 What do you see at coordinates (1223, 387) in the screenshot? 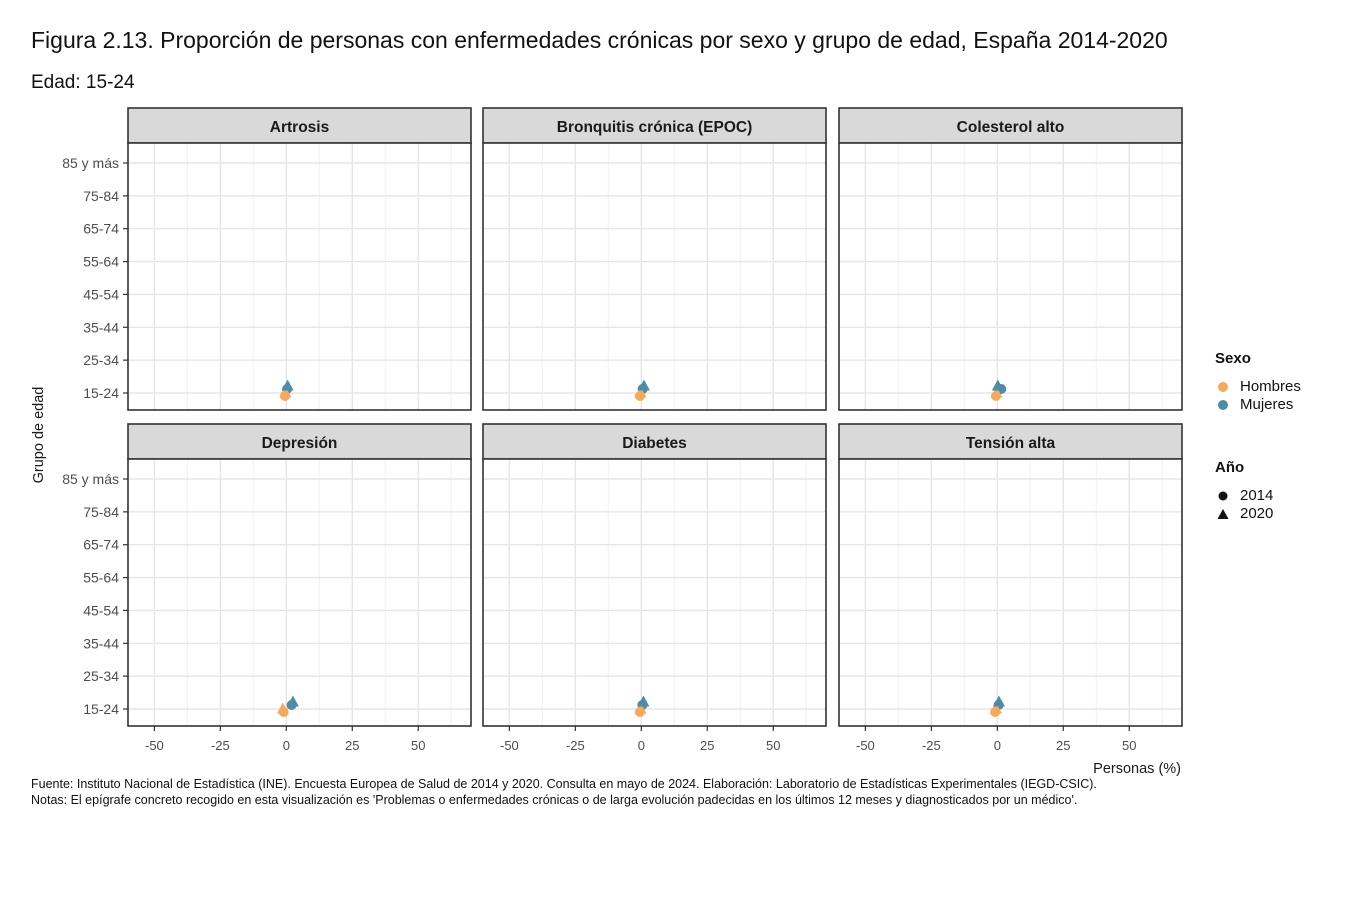
I see `legend-hombres-swatch` at bounding box center [1223, 387].